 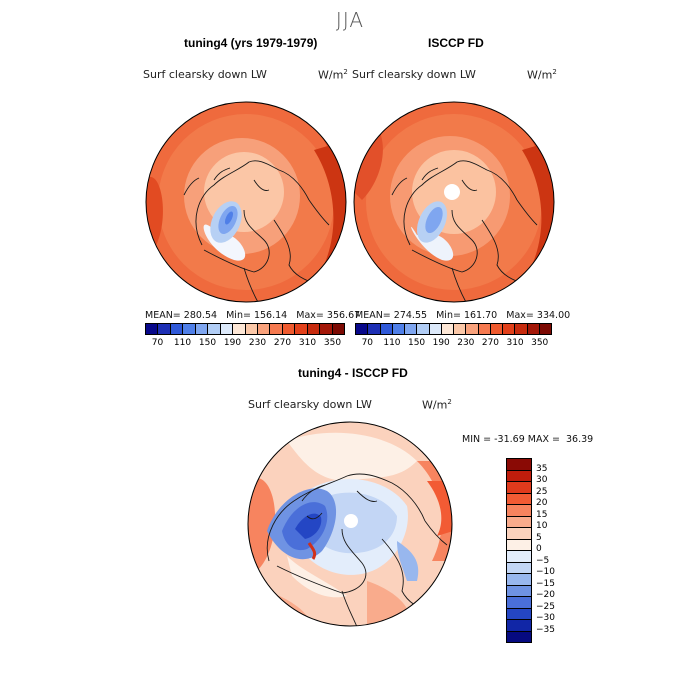 I want to click on colorbar-tick-label: 0, so click(x=539, y=549).